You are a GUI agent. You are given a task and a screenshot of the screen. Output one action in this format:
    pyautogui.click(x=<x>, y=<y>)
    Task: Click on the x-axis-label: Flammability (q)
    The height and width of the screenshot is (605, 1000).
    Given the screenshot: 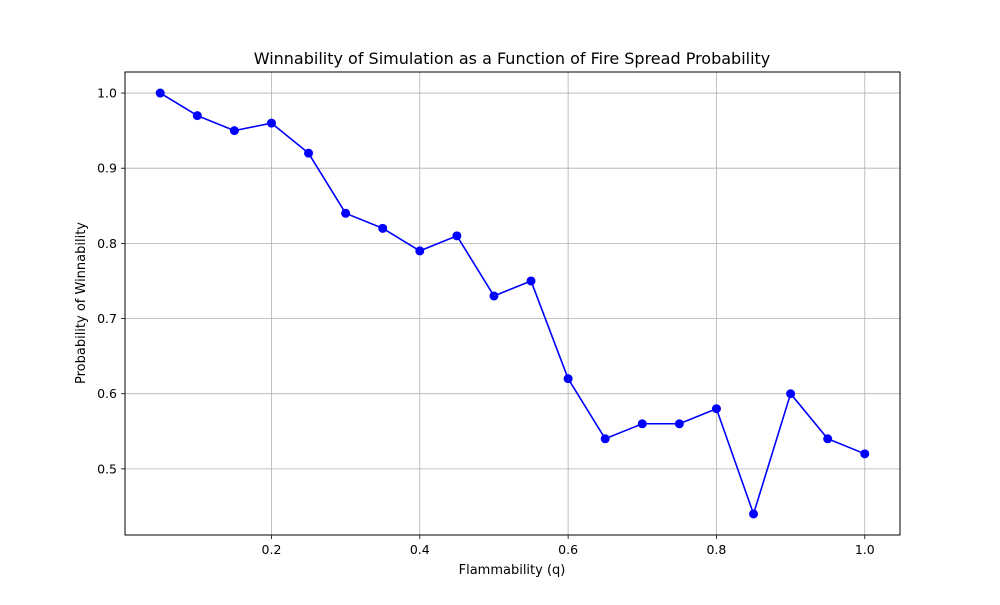 What is the action you would take?
    pyautogui.click(x=512, y=570)
    